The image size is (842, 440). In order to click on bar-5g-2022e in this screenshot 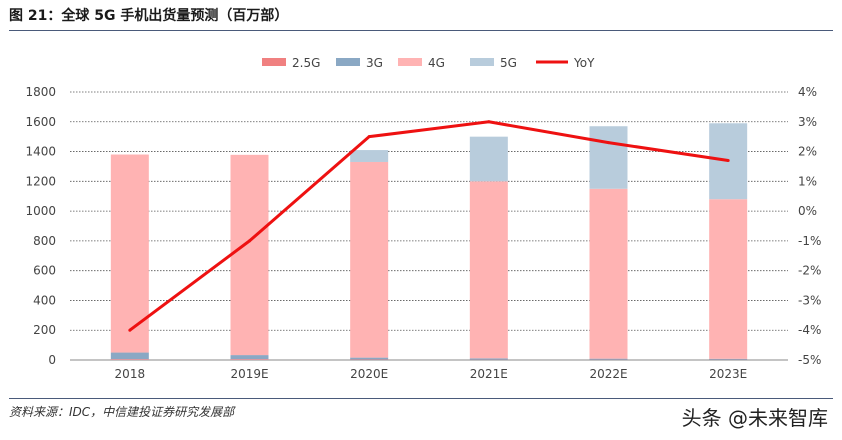, I will do `click(608, 157)`.